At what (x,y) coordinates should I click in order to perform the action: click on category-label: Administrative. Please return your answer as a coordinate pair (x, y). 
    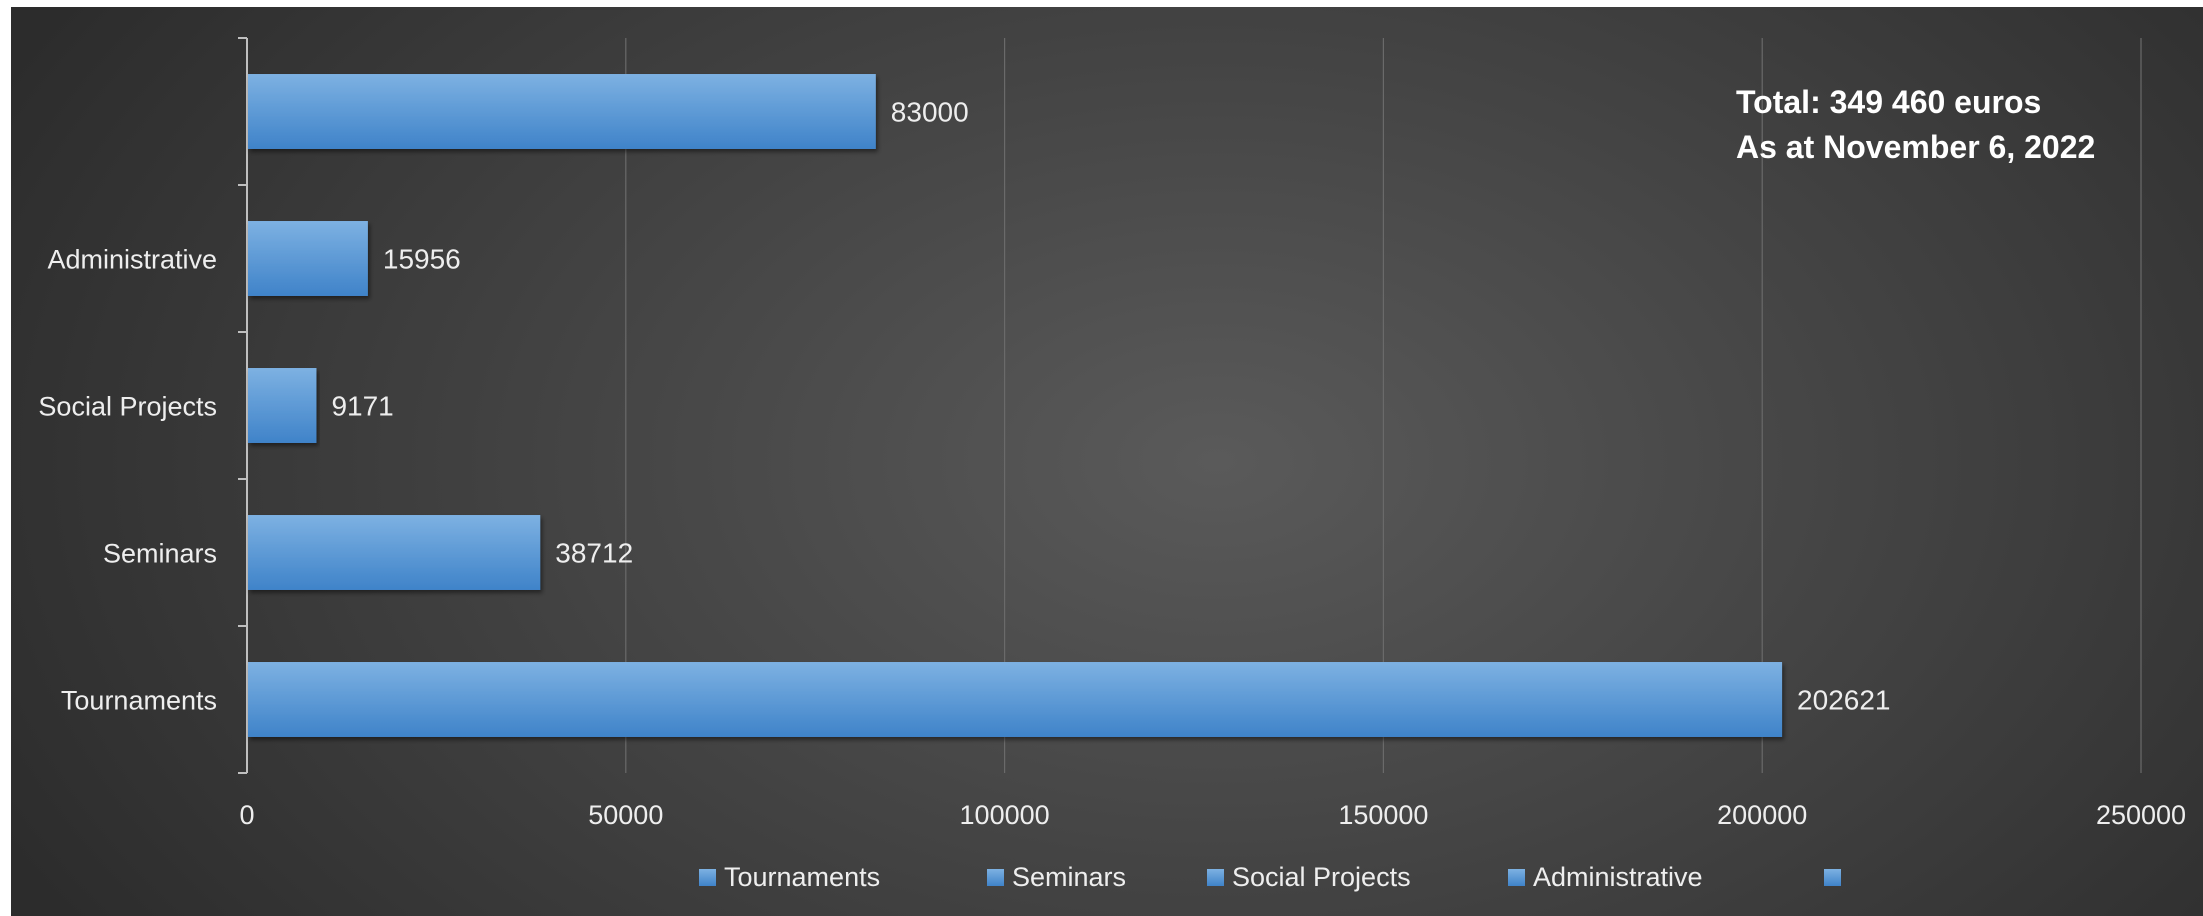
    Looking at the image, I should click on (132, 260).